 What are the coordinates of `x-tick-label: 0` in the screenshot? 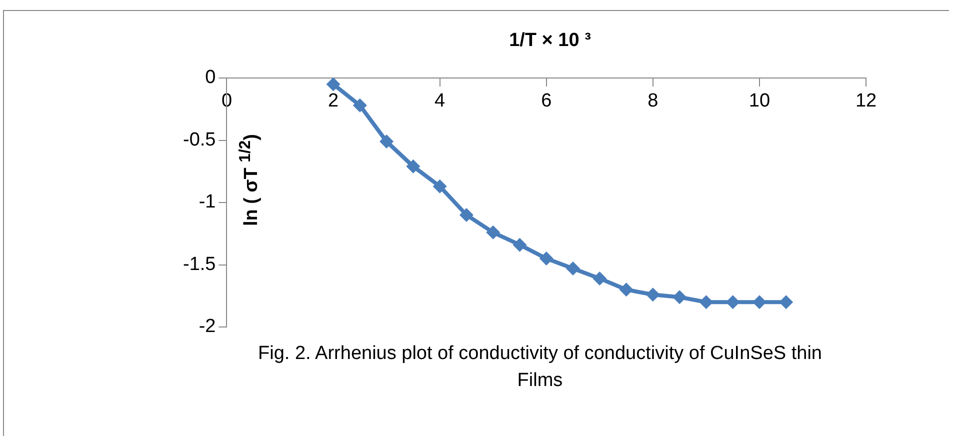 It's located at (226, 101).